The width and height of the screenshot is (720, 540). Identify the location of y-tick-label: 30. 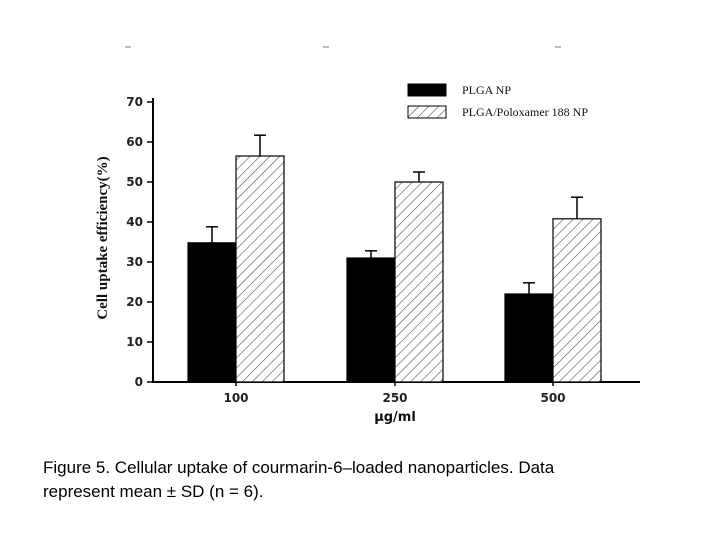
(134, 262).